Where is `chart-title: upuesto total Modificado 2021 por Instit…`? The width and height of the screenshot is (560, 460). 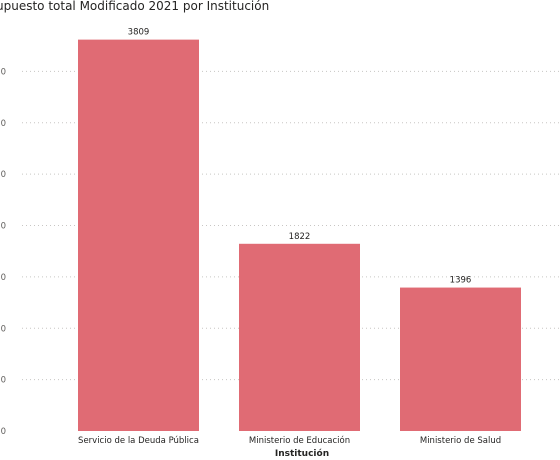 chart-title: upuesto total Modificado 2021 por Instit… is located at coordinates (135, 6).